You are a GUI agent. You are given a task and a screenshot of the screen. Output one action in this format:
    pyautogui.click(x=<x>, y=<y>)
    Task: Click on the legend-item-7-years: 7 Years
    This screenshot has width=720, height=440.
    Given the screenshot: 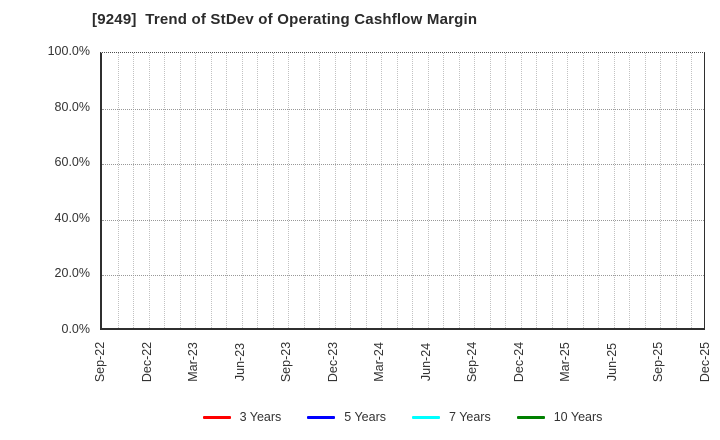 What is the action you would take?
    pyautogui.click(x=451, y=417)
    